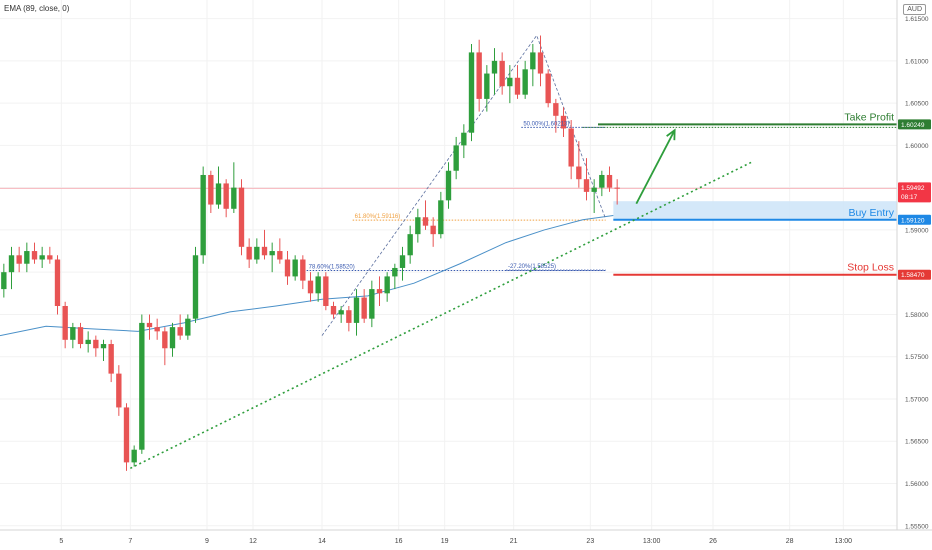 This screenshot has height=550, width=932. I want to click on trade-level-price-label: 1.60249, so click(913, 125).